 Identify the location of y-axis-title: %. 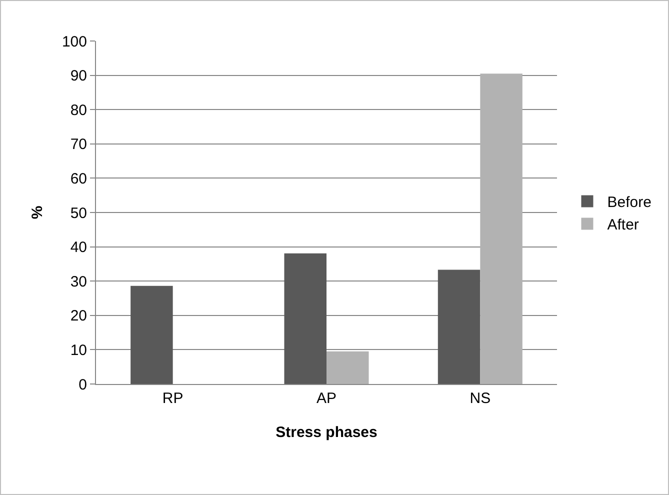
(37, 213).